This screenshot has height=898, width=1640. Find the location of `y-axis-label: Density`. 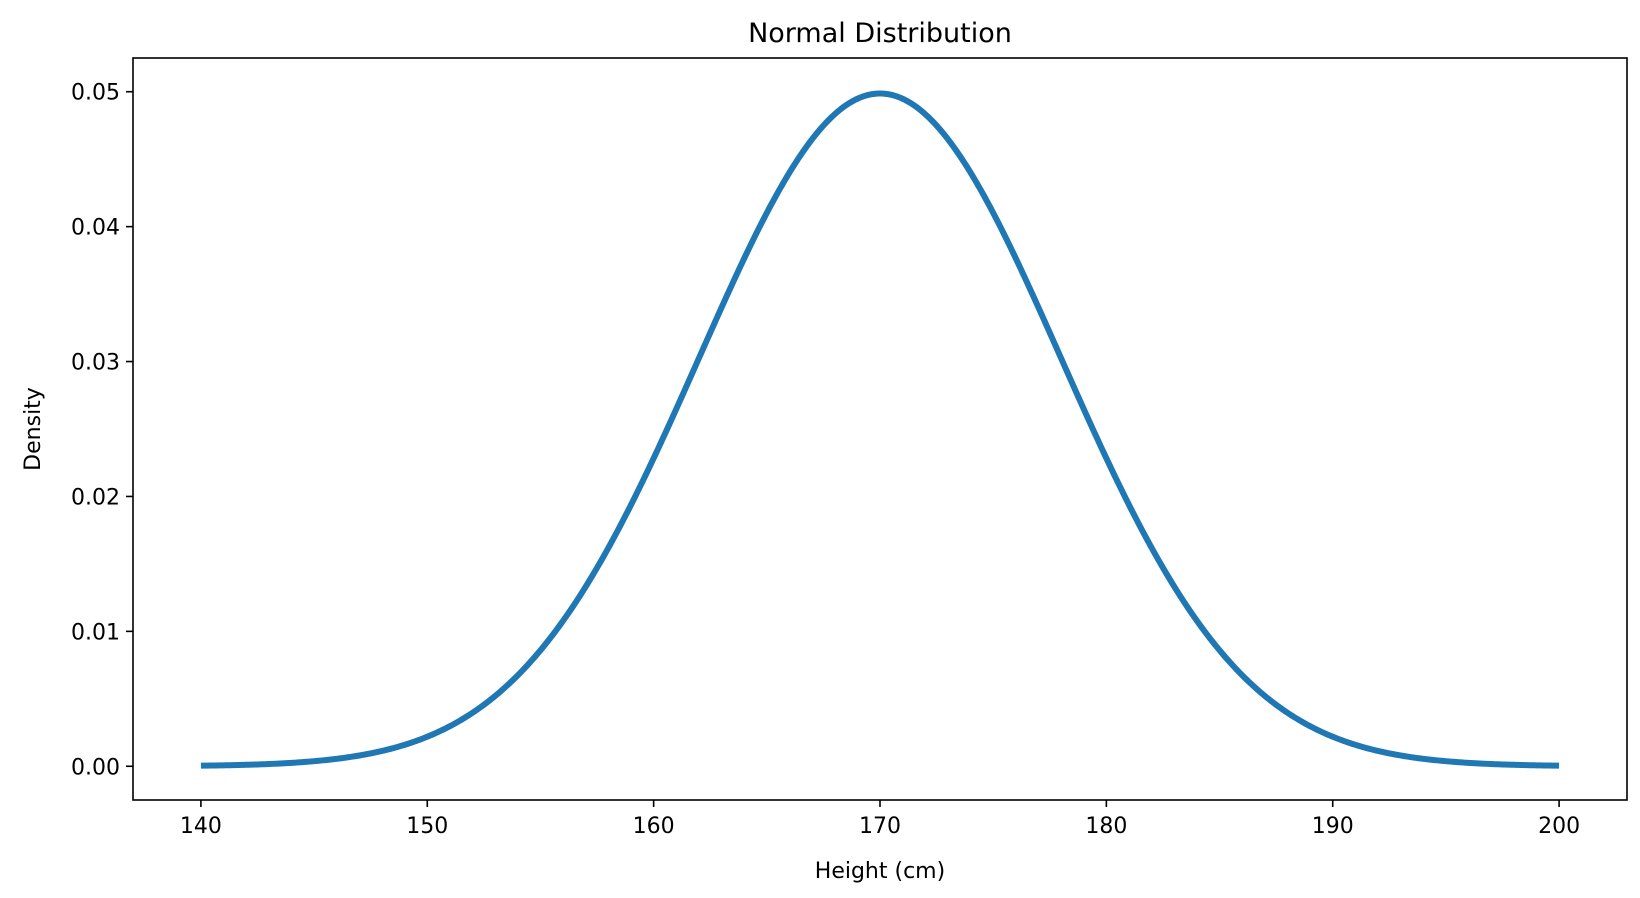

y-axis-label: Density is located at coordinates (33, 429).